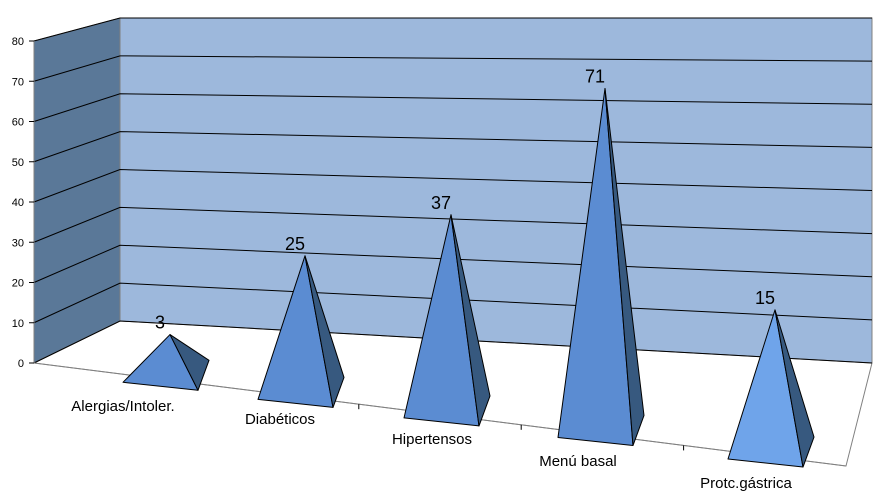 This screenshot has height=491, width=875. Describe the element at coordinates (746, 483) in the screenshot. I see `category-label: Protc.gástrica` at that location.